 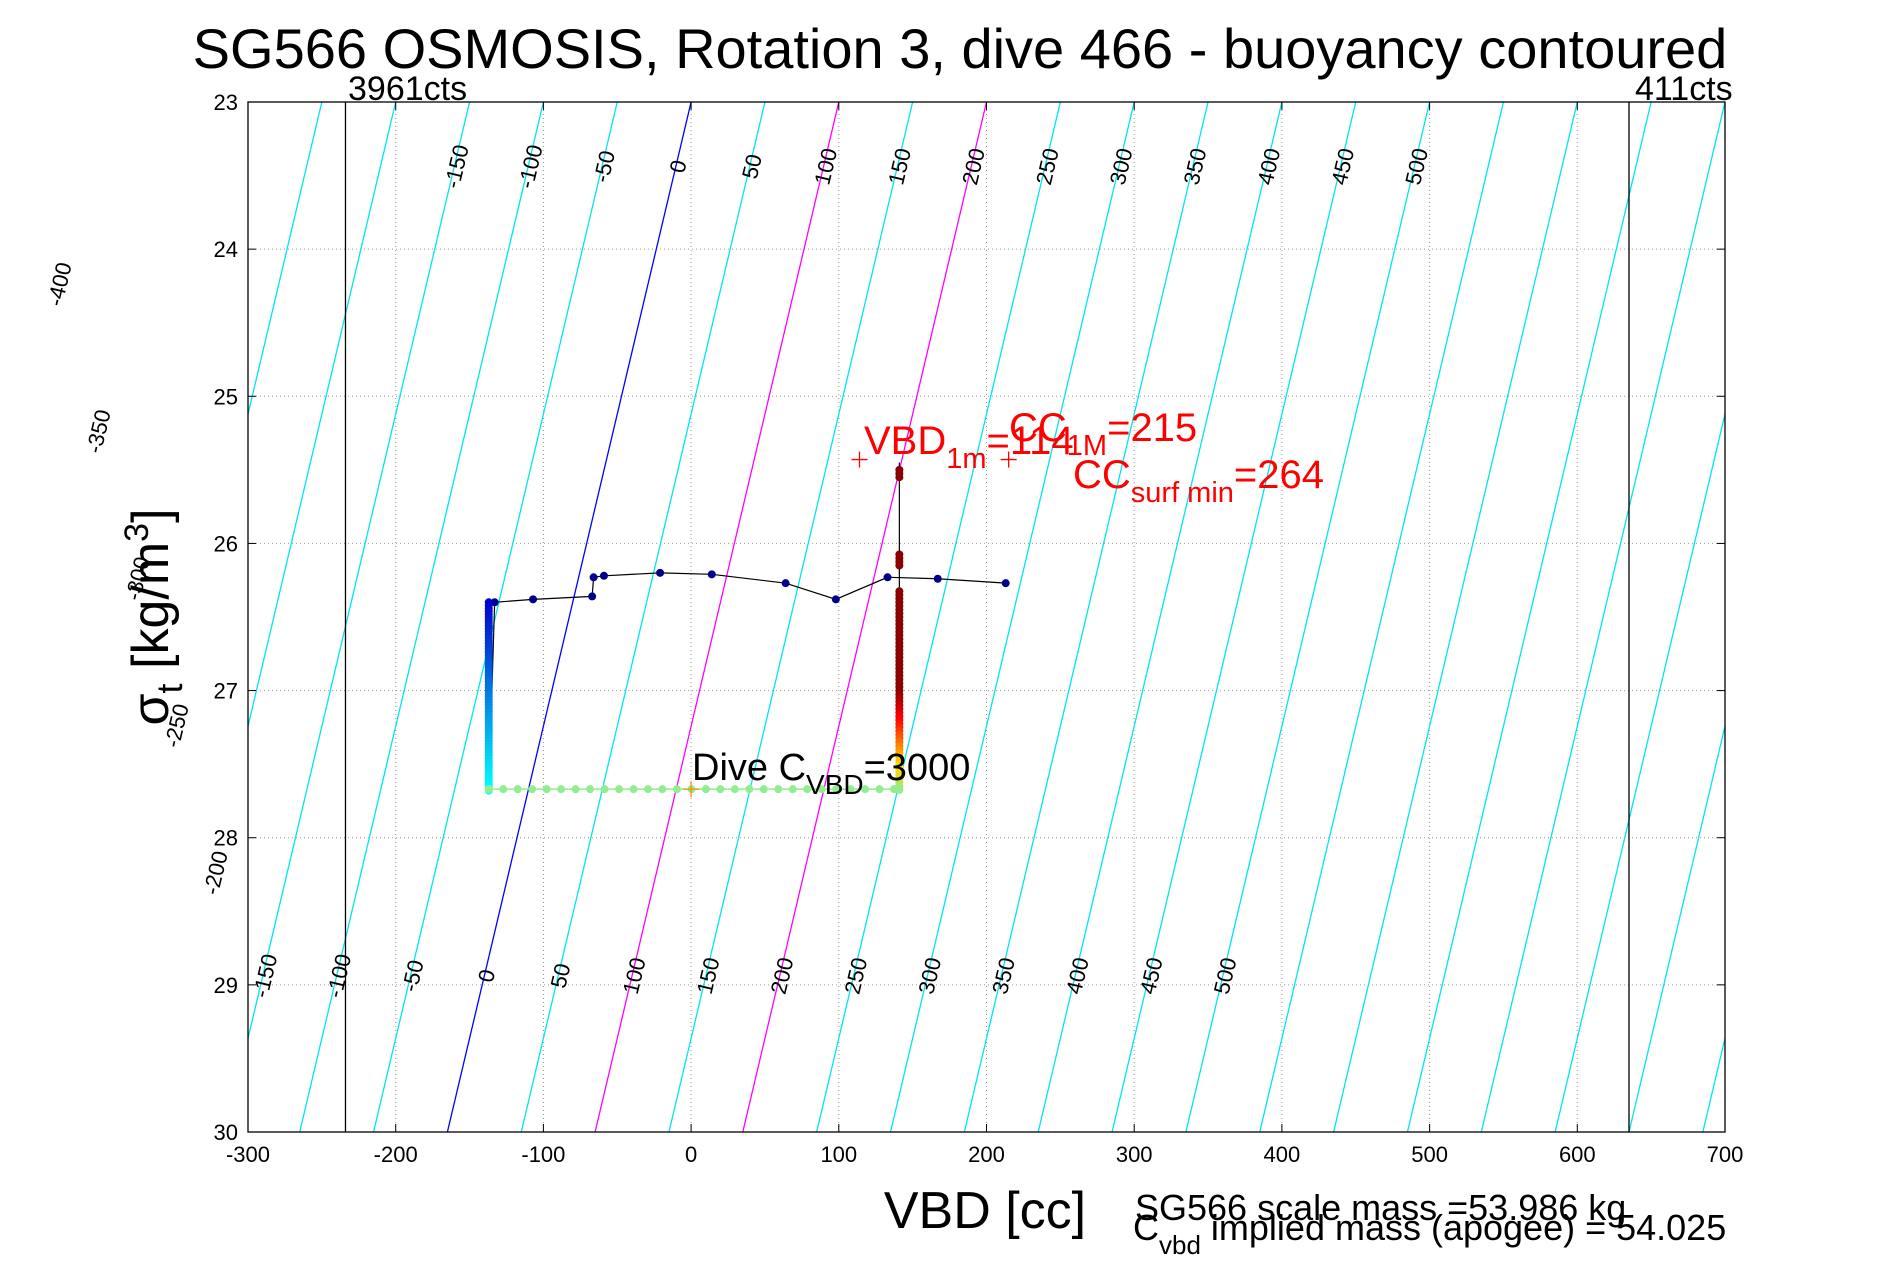 I want to click on svg-text: CCsurf min=264, so click(x=1198, y=481).